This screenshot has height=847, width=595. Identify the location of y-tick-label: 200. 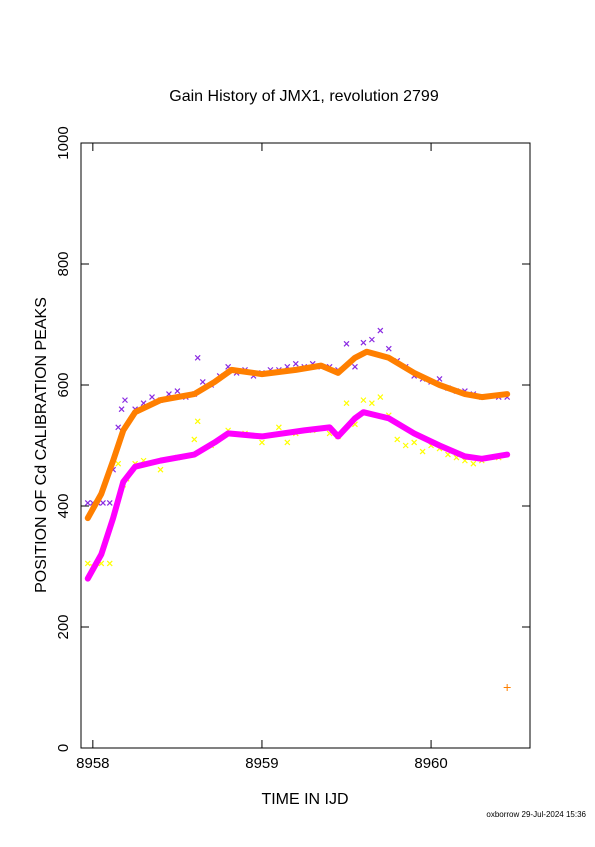
(63, 626).